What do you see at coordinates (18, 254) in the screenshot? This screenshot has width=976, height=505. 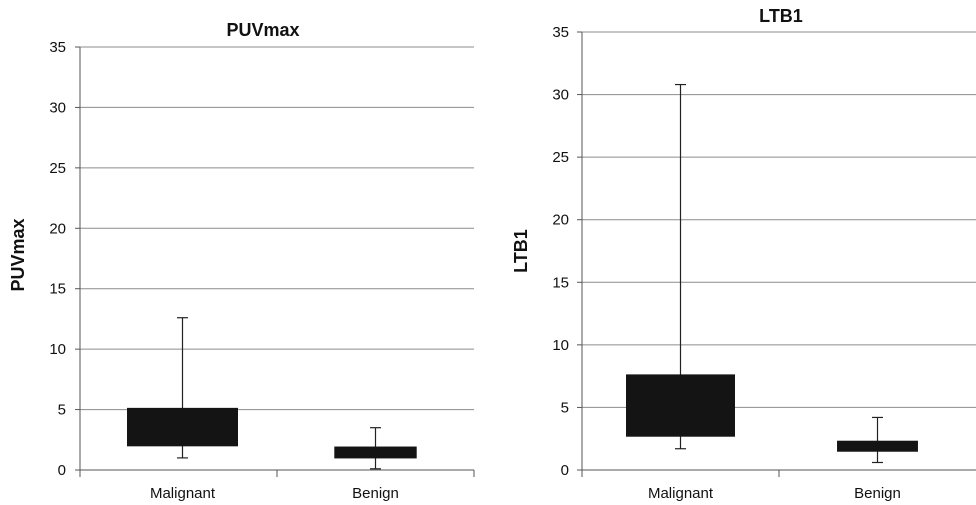 I see `y-axis-label: PUVmax` at bounding box center [18, 254].